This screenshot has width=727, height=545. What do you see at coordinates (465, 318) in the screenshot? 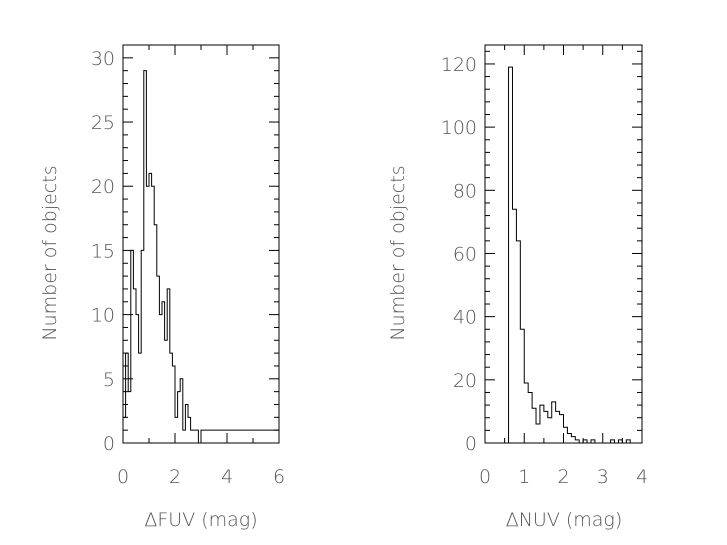
I see `nuv-ytick-label: 40` at bounding box center [465, 318].